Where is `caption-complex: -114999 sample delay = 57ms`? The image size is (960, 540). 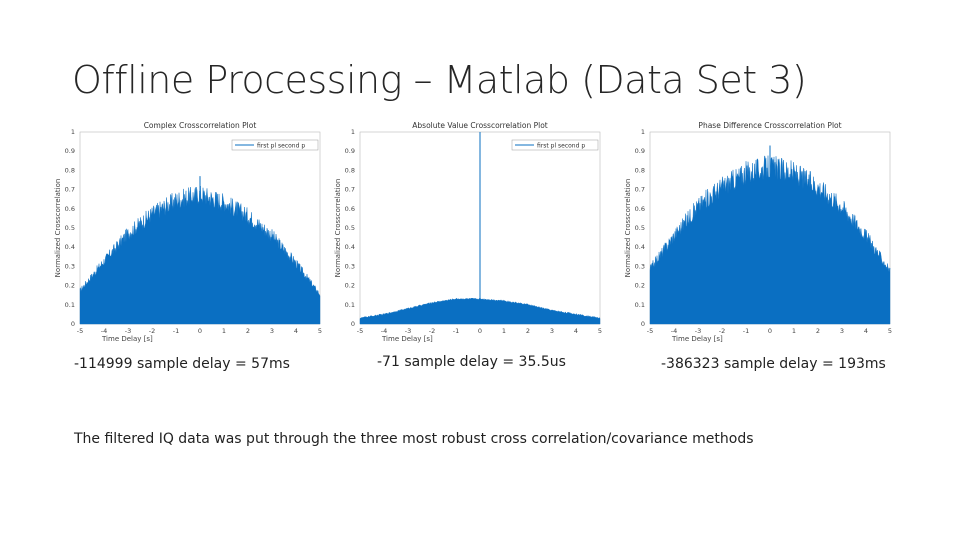
caption-complex: -114999 sample delay = 57ms is located at coordinates (182, 364).